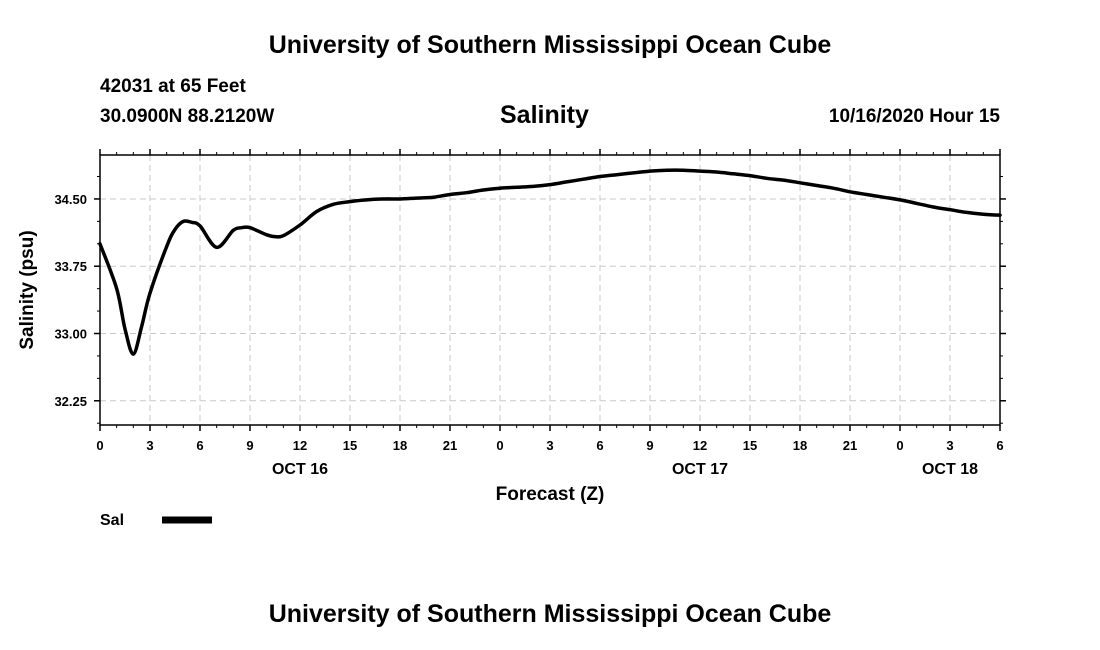 The width and height of the screenshot is (1100, 650). Describe the element at coordinates (550, 494) in the screenshot. I see `x-axis-label: Forecast (Z)` at that location.